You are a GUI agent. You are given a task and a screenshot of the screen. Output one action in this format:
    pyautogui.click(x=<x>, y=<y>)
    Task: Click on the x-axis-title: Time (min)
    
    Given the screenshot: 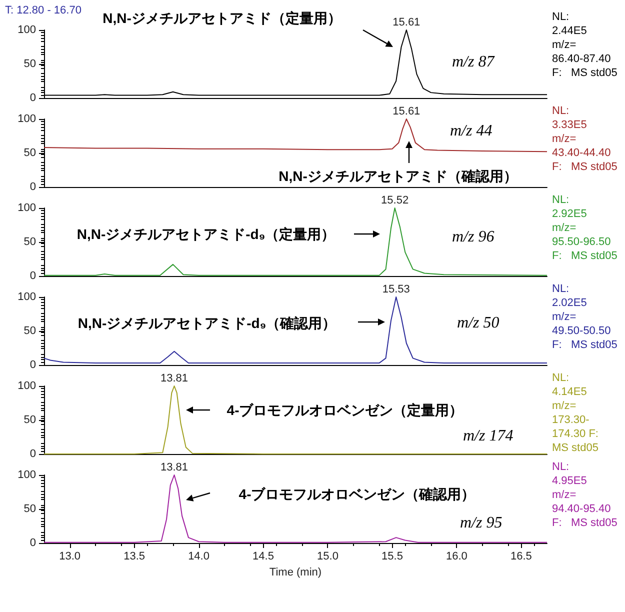 What is the action you would take?
    pyautogui.click(x=295, y=572)
    